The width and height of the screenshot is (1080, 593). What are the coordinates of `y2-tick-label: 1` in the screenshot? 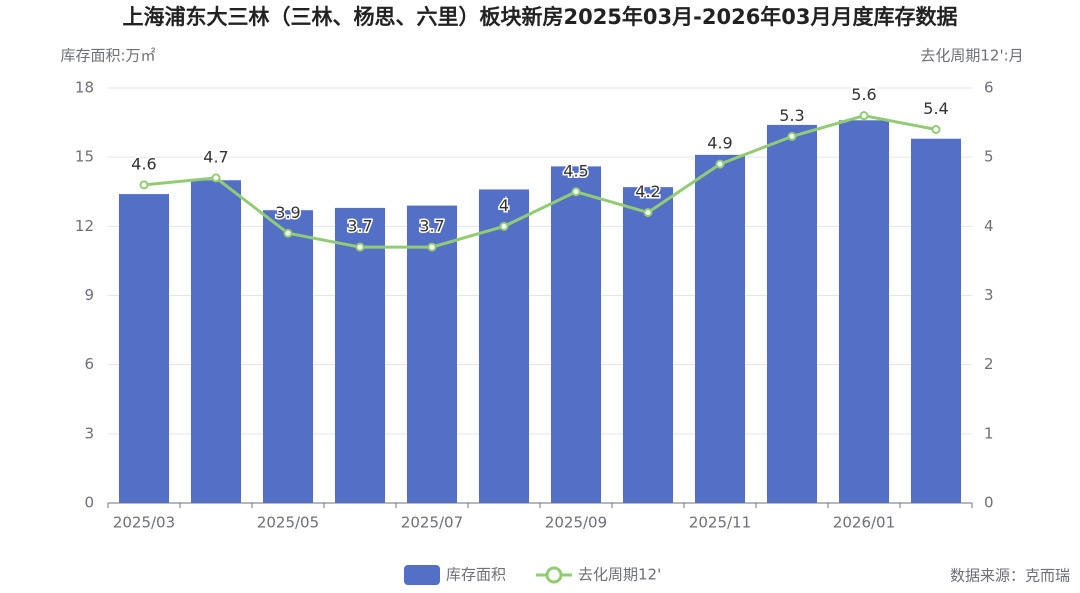 It's located at (989, 433).